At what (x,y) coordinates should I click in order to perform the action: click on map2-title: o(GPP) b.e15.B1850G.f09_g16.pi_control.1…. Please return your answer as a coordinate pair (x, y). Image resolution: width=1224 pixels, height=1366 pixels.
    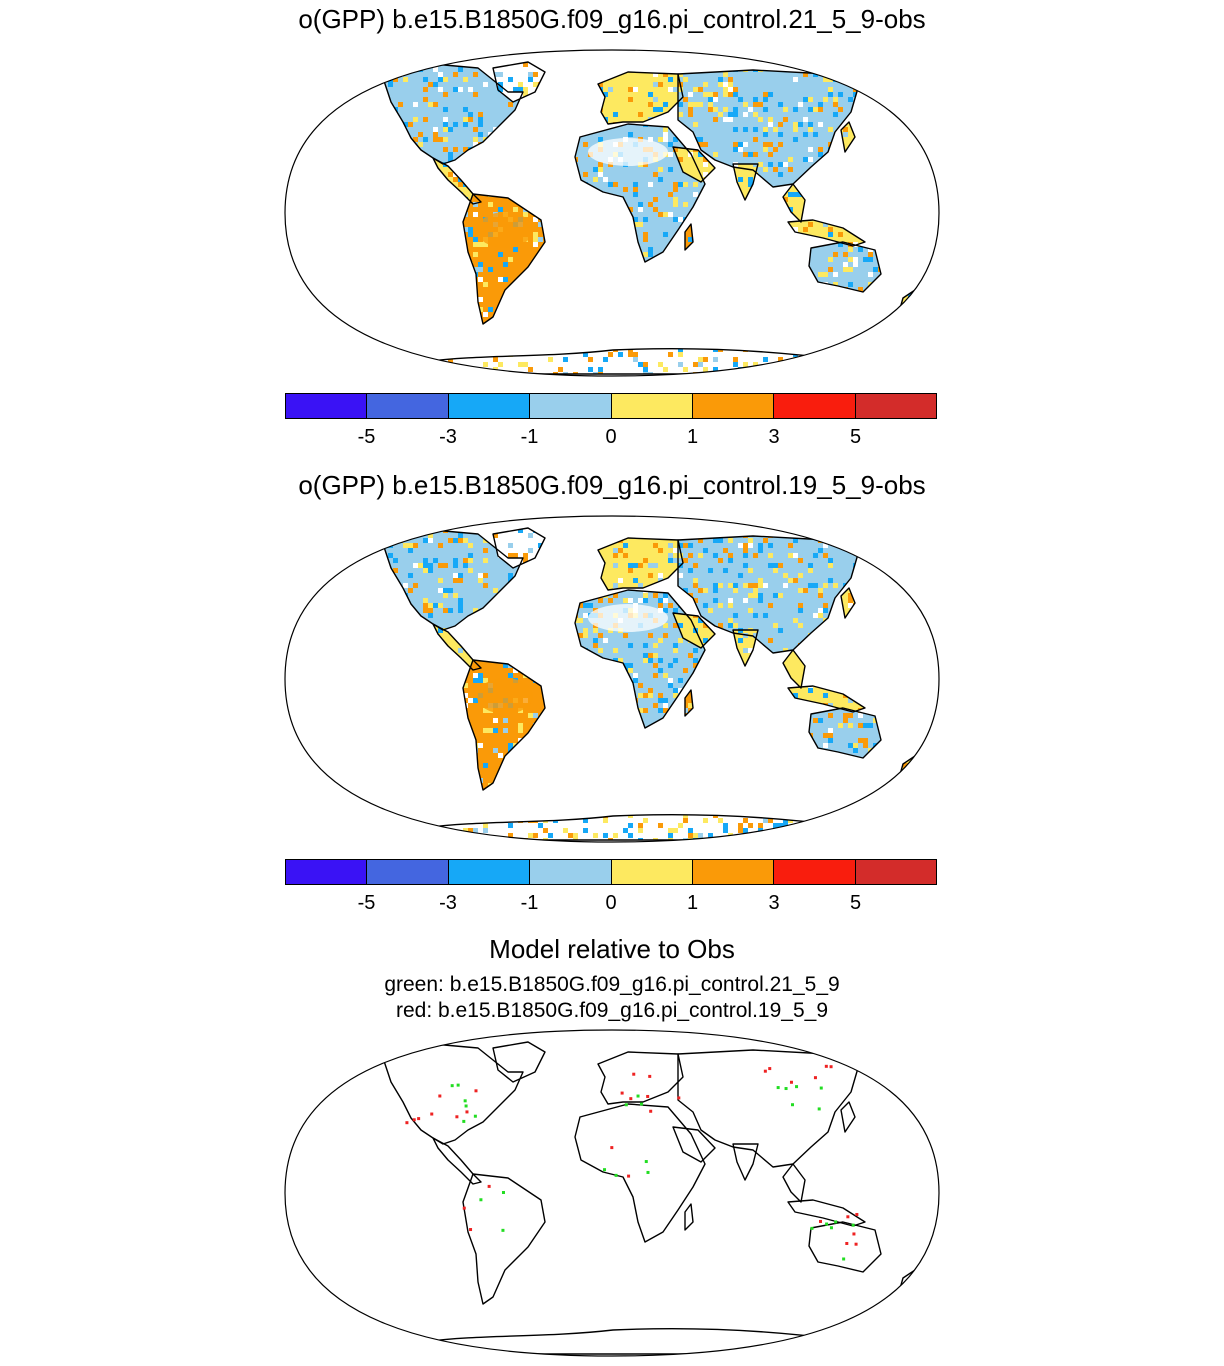
    Looking at the image, I should click on (612, 485).